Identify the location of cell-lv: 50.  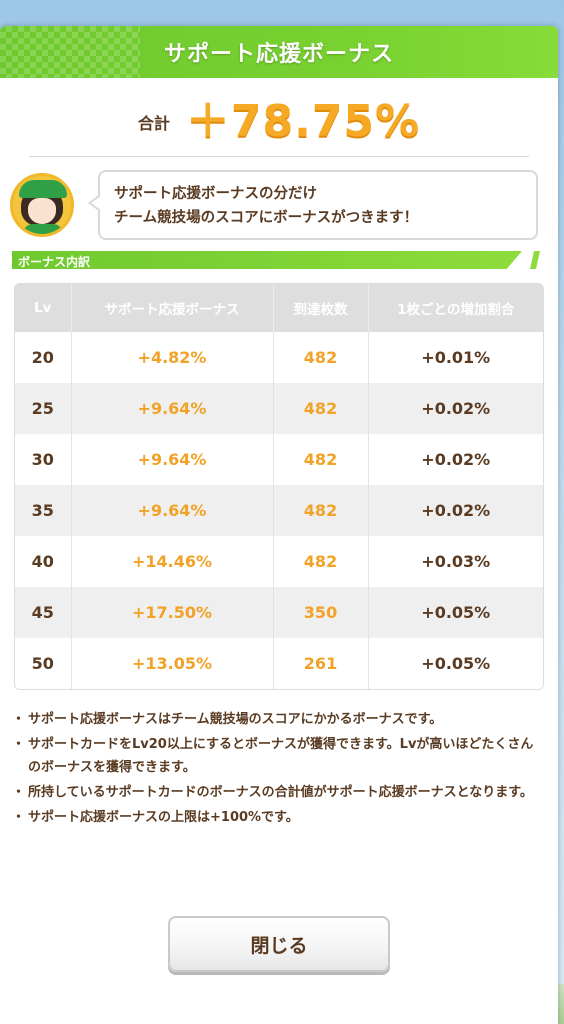
(43, 663).